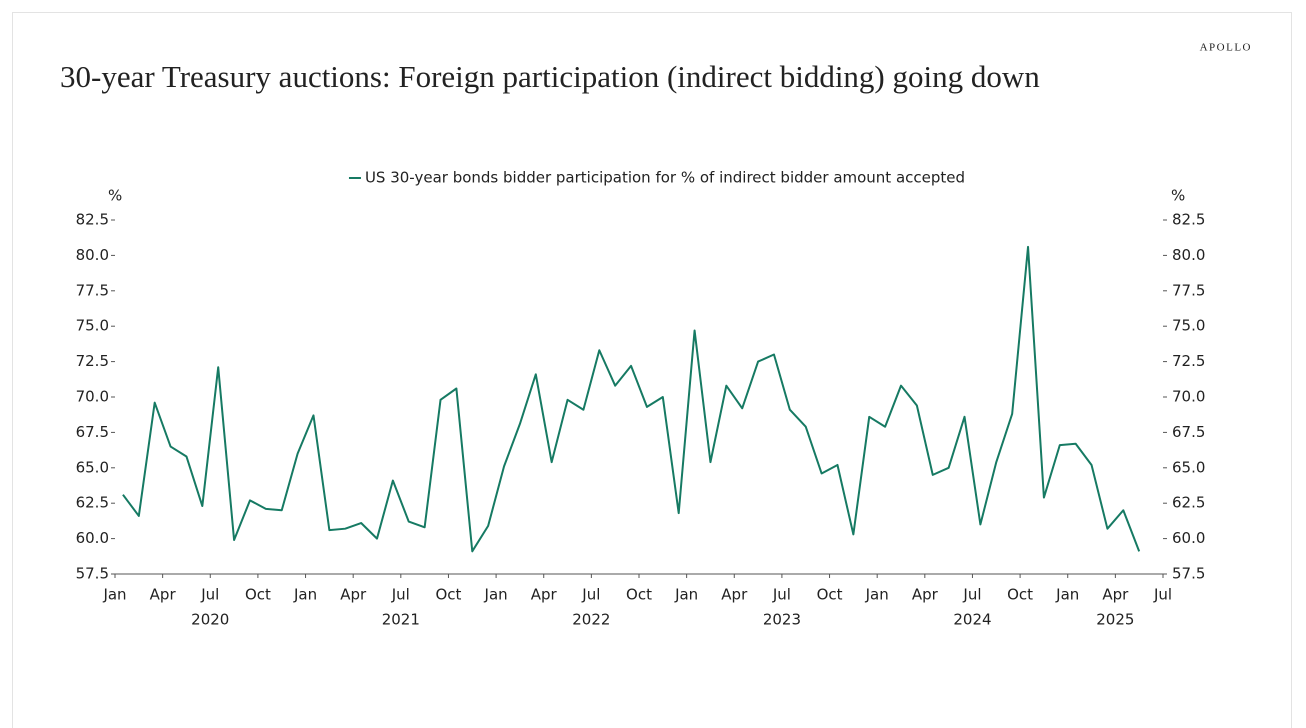 This screenshot has height=728, width=1306. Describe the element at coordinates (92, 326) in the screenshot. I see `y-tick-label: 75.0` at that location.